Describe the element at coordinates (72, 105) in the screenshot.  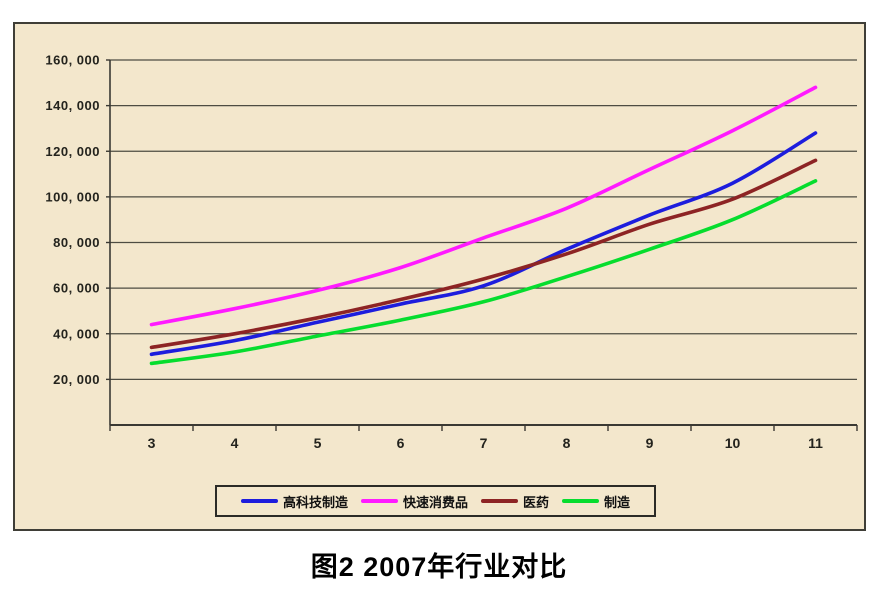
I see `y-tick-label: 140, 000` at that location.